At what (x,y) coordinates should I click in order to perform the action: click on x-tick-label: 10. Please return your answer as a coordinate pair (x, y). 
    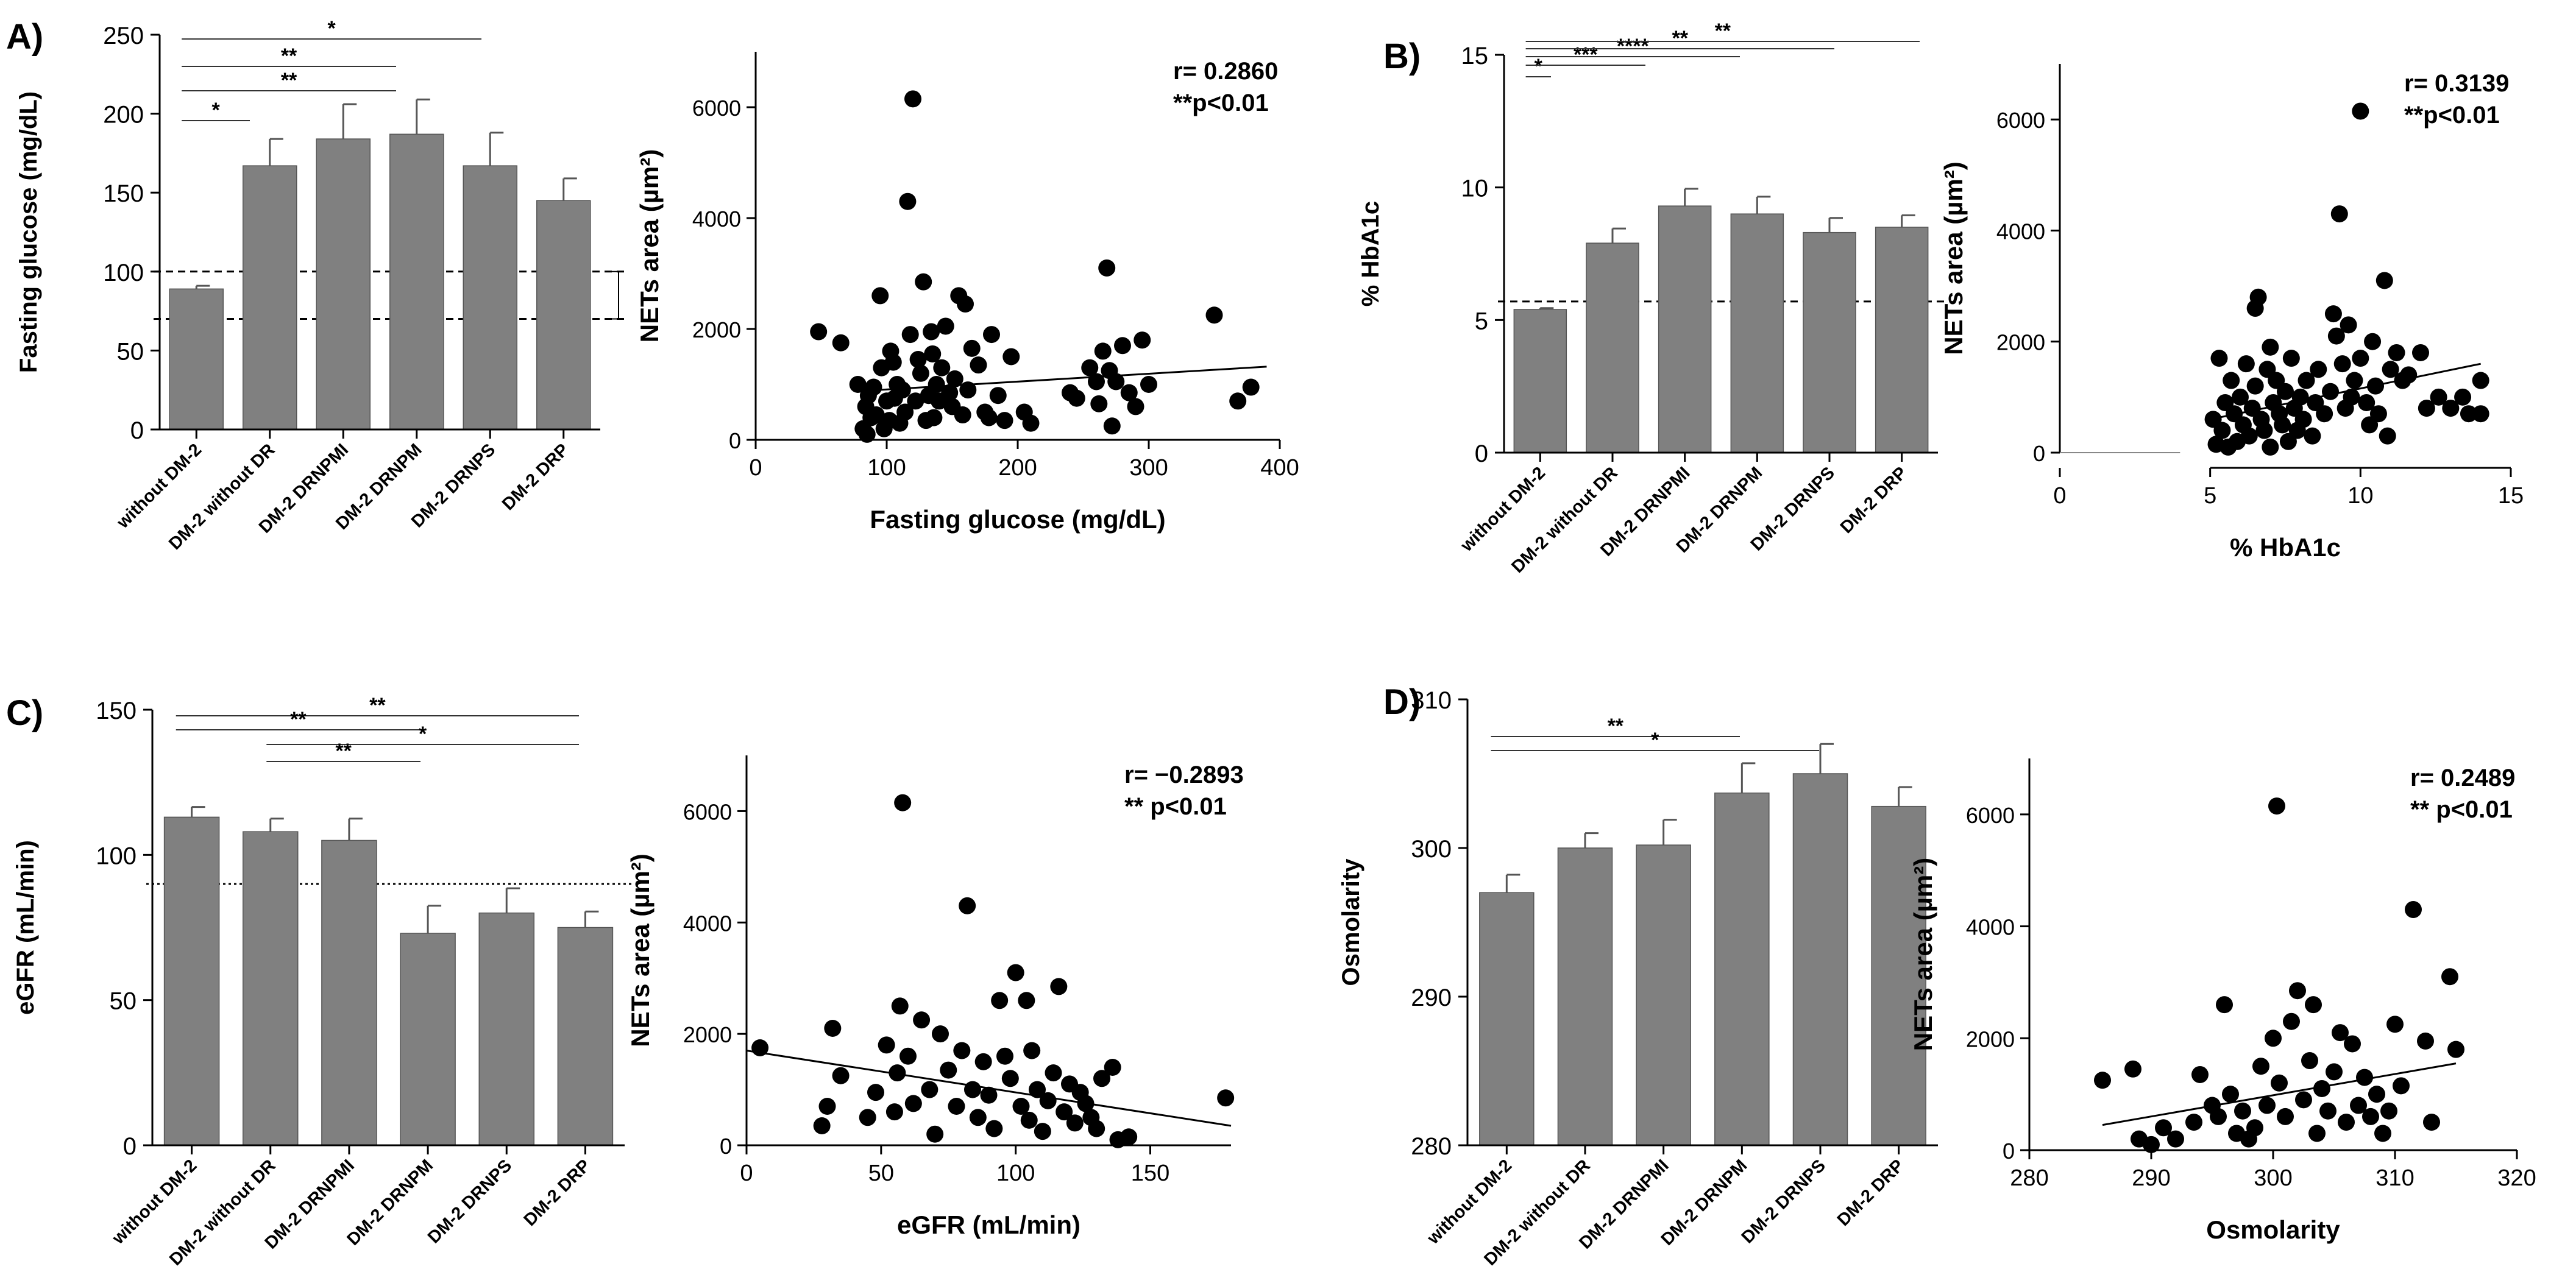
    Looking at the image, I should click on (2360, 496).